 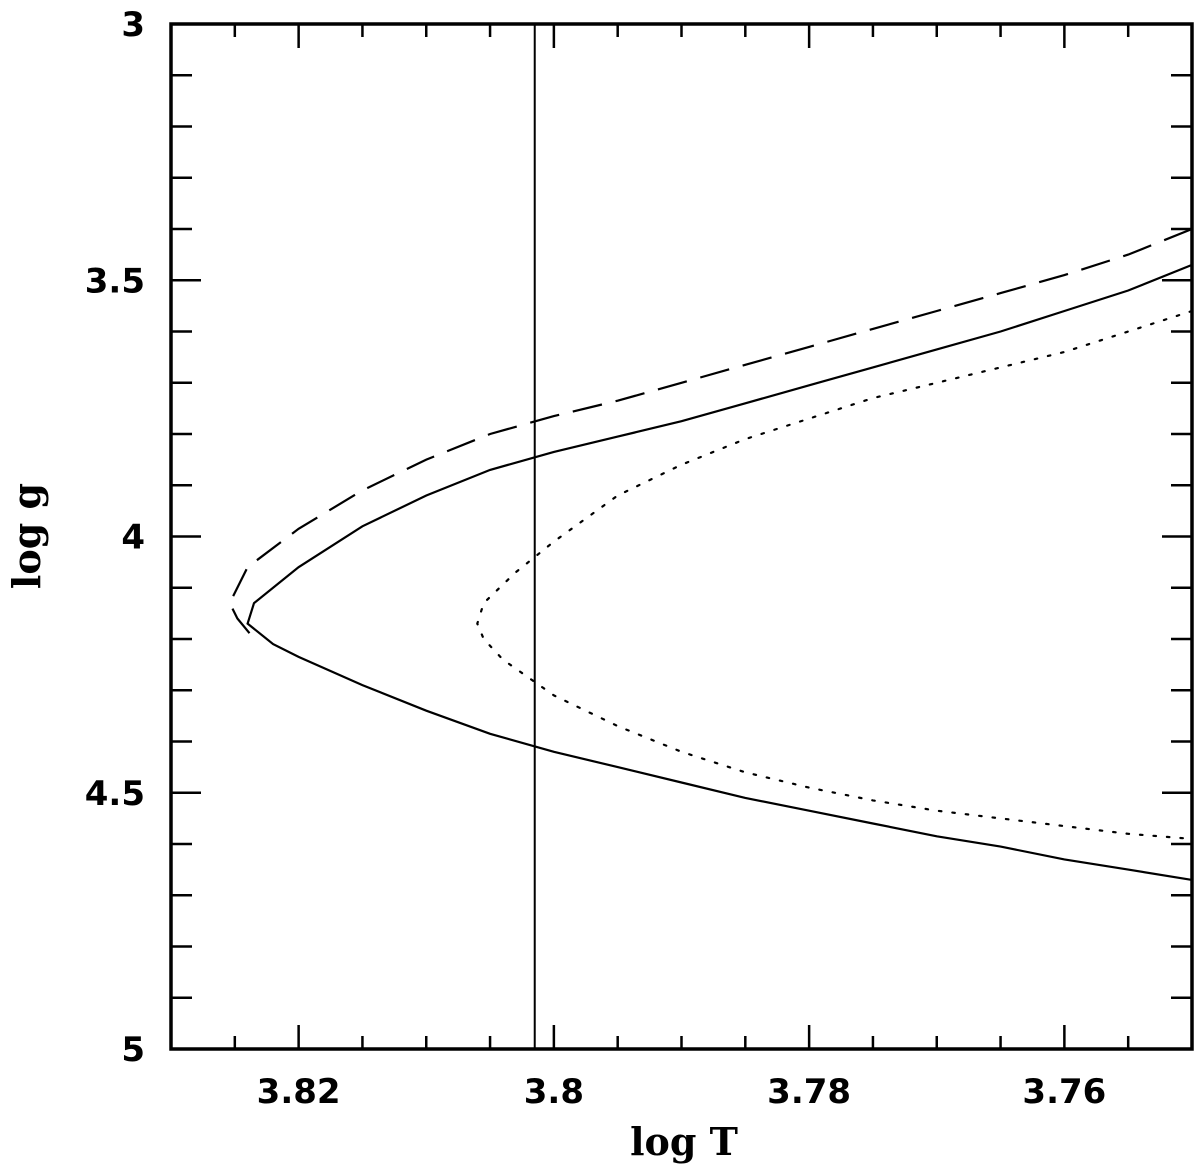 What do you see at coordinates (115, 537) in the screenshot?
I see `y-tick-labels: 3 3.5 4 4.5 5` at bounding box center [115, 537].